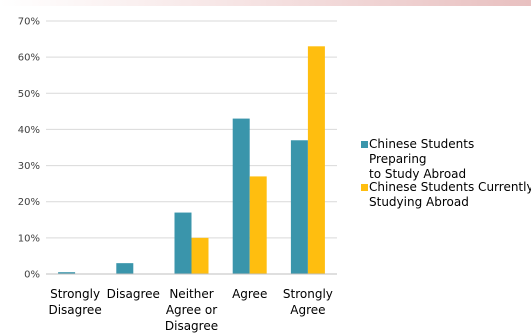 The height and width of the screenshot is (336, 531). Describe the element at coordinates (125, 268) in the screenshot. I see `bar-series0-cat1` at that location.